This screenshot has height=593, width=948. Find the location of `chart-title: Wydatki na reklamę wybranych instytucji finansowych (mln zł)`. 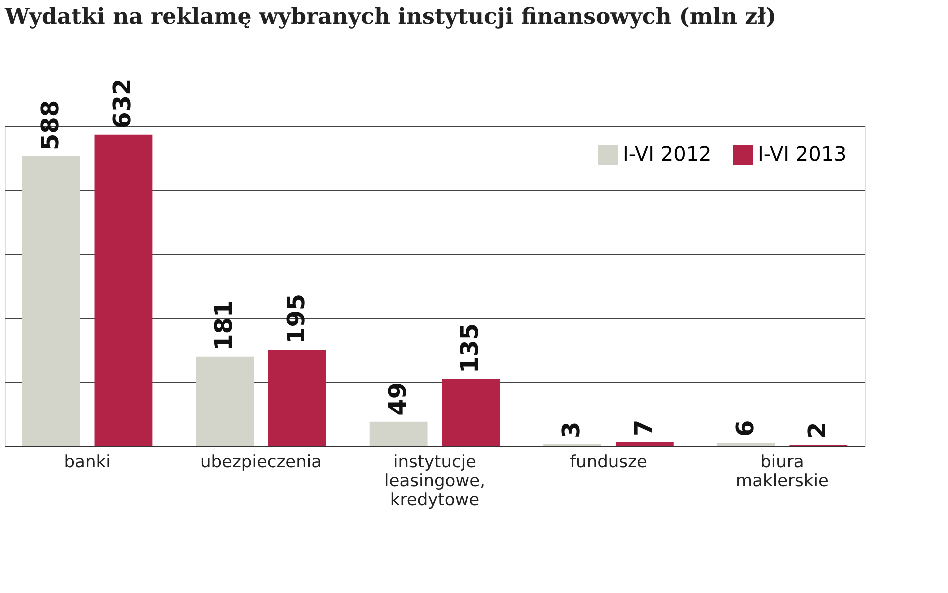

chart-title: Wydatki na reklamę wybranych instytucji finansowych (mln zł) is located at coordinates (390, 17).